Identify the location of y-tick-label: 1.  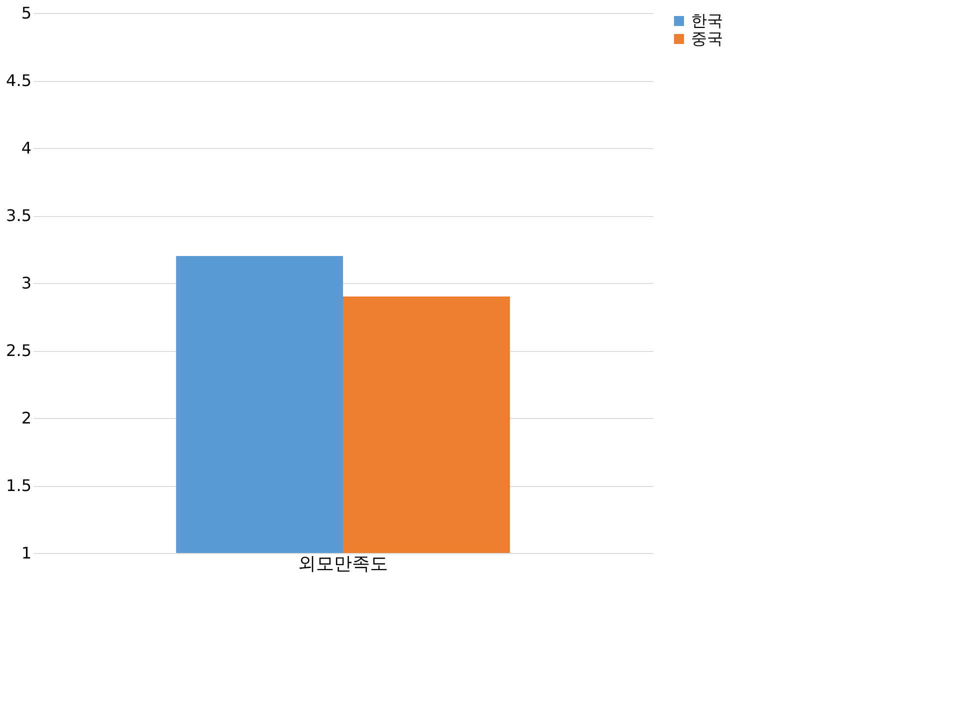
(26, 553).